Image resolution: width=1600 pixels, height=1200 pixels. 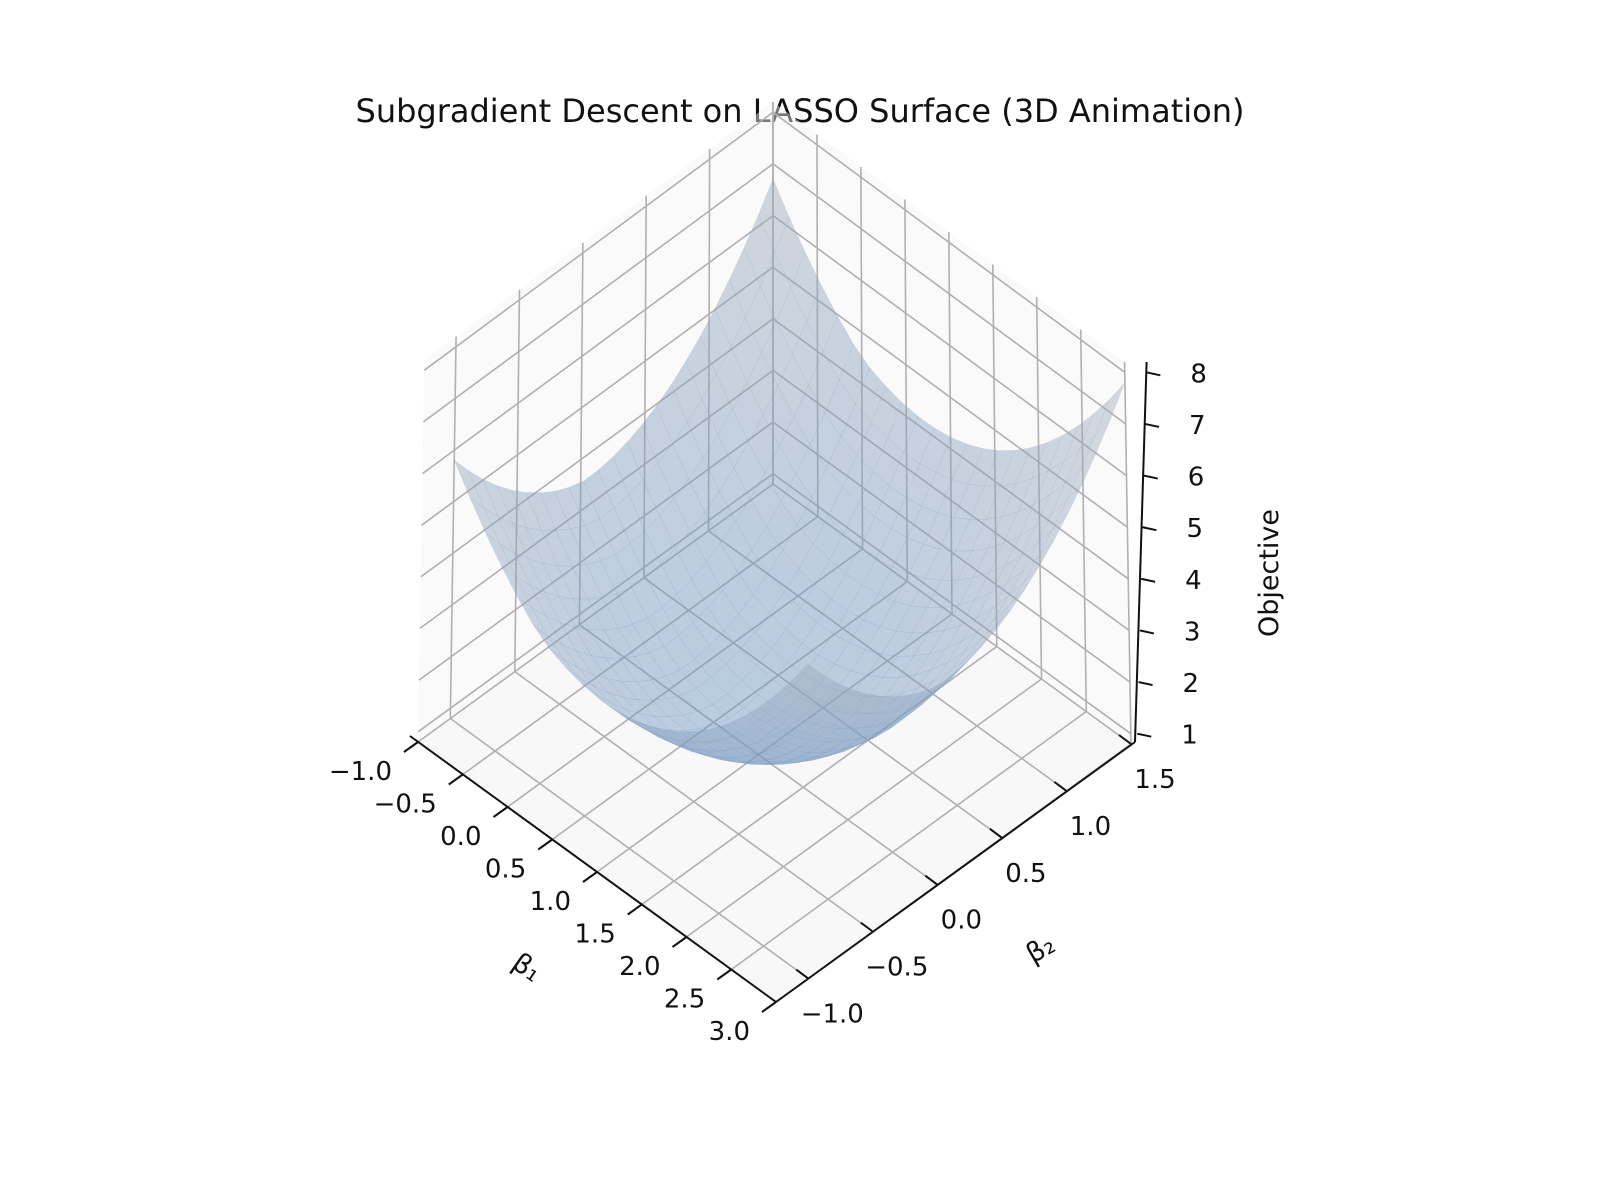 I want to click on x-tick-mark, so click(x=724, y=974).